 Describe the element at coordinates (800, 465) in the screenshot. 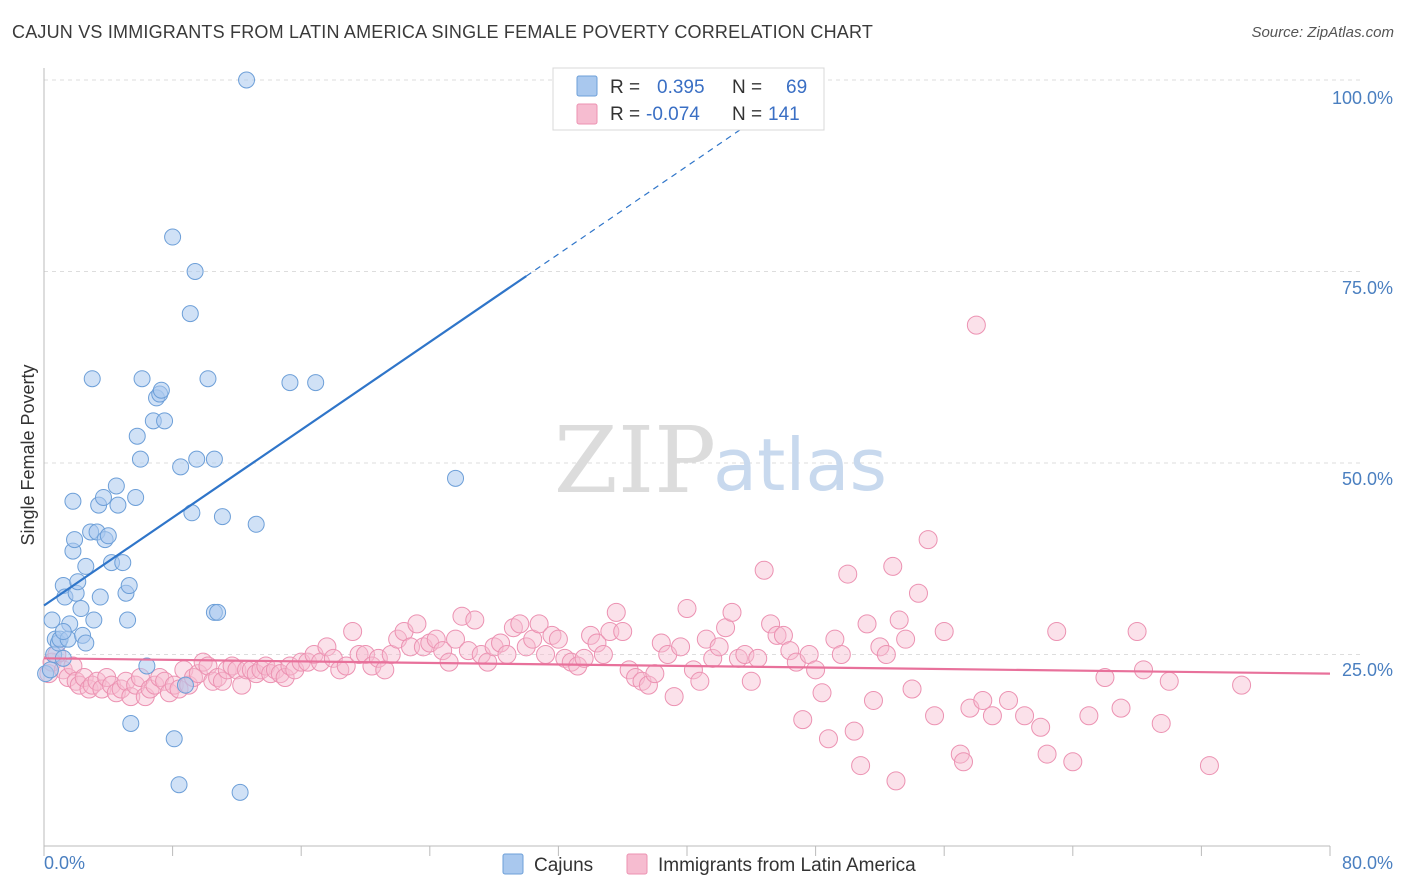

I see `watermark-atlas: atlas` at that location.